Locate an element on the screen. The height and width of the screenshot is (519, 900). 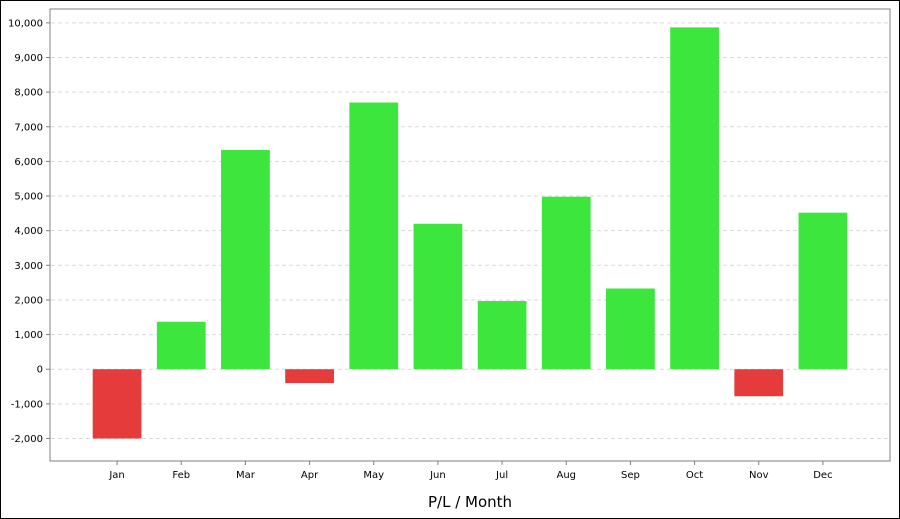
x-tick-label: Nov is located at coordinates (759, 475).